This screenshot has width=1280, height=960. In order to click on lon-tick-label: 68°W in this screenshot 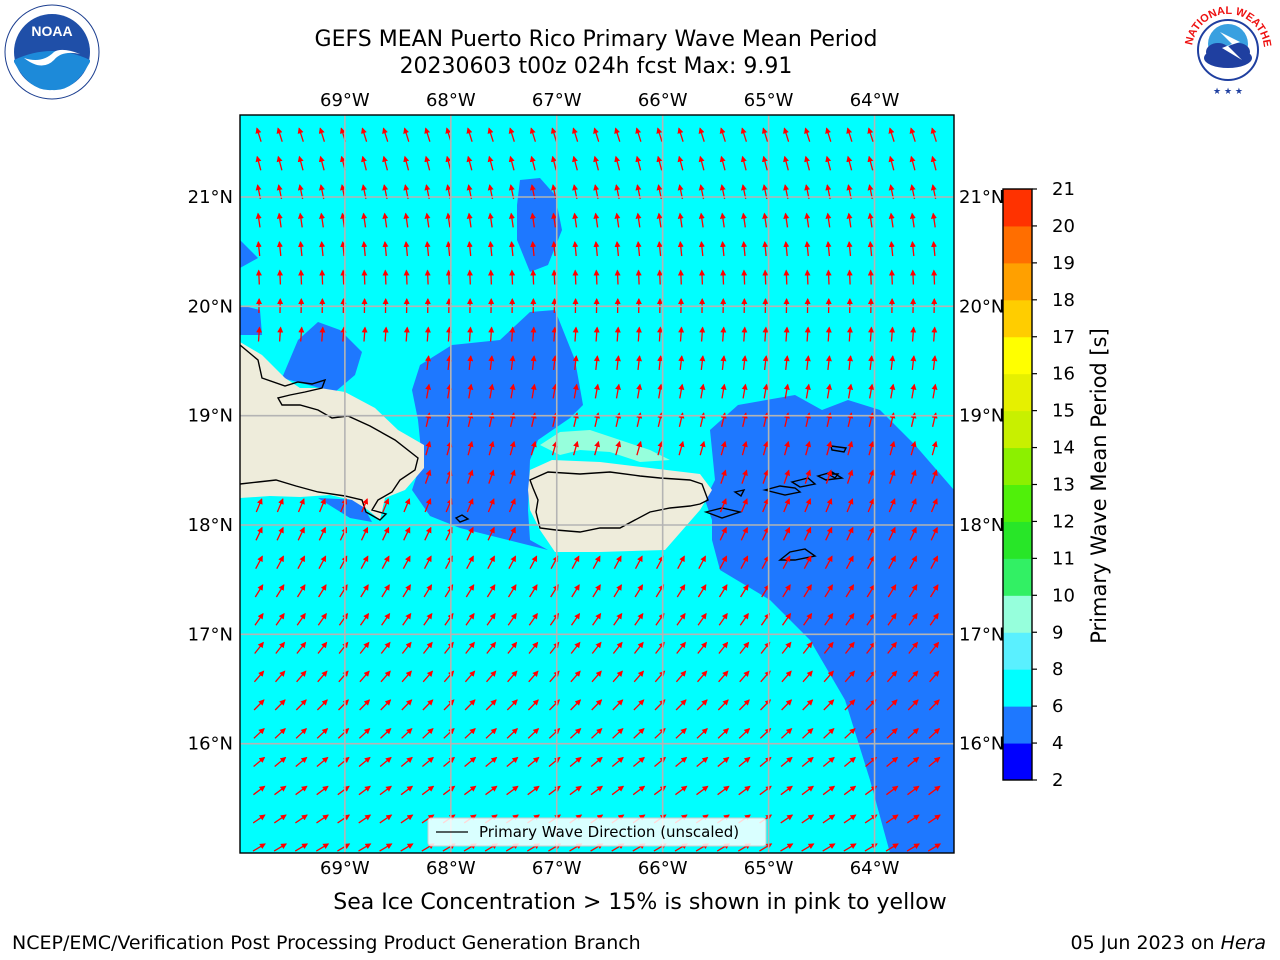, I will do `click(451, 100)`.